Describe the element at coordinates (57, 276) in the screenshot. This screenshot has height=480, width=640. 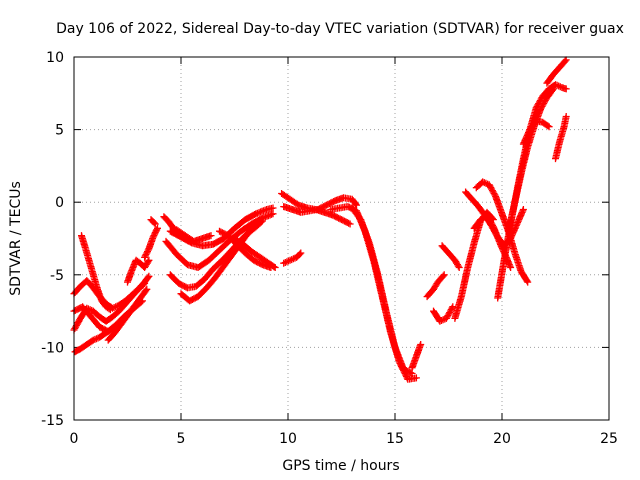
I see `y-tick-label-minus5: -5` at that location.